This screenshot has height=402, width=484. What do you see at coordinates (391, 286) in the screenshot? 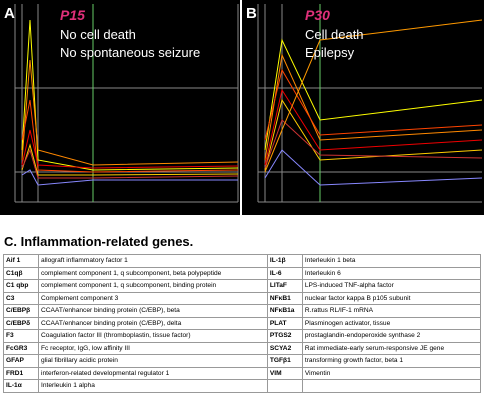
I see `gene-description: LPS-induced TNF-alpha factor` at bounding box center [391, 286].